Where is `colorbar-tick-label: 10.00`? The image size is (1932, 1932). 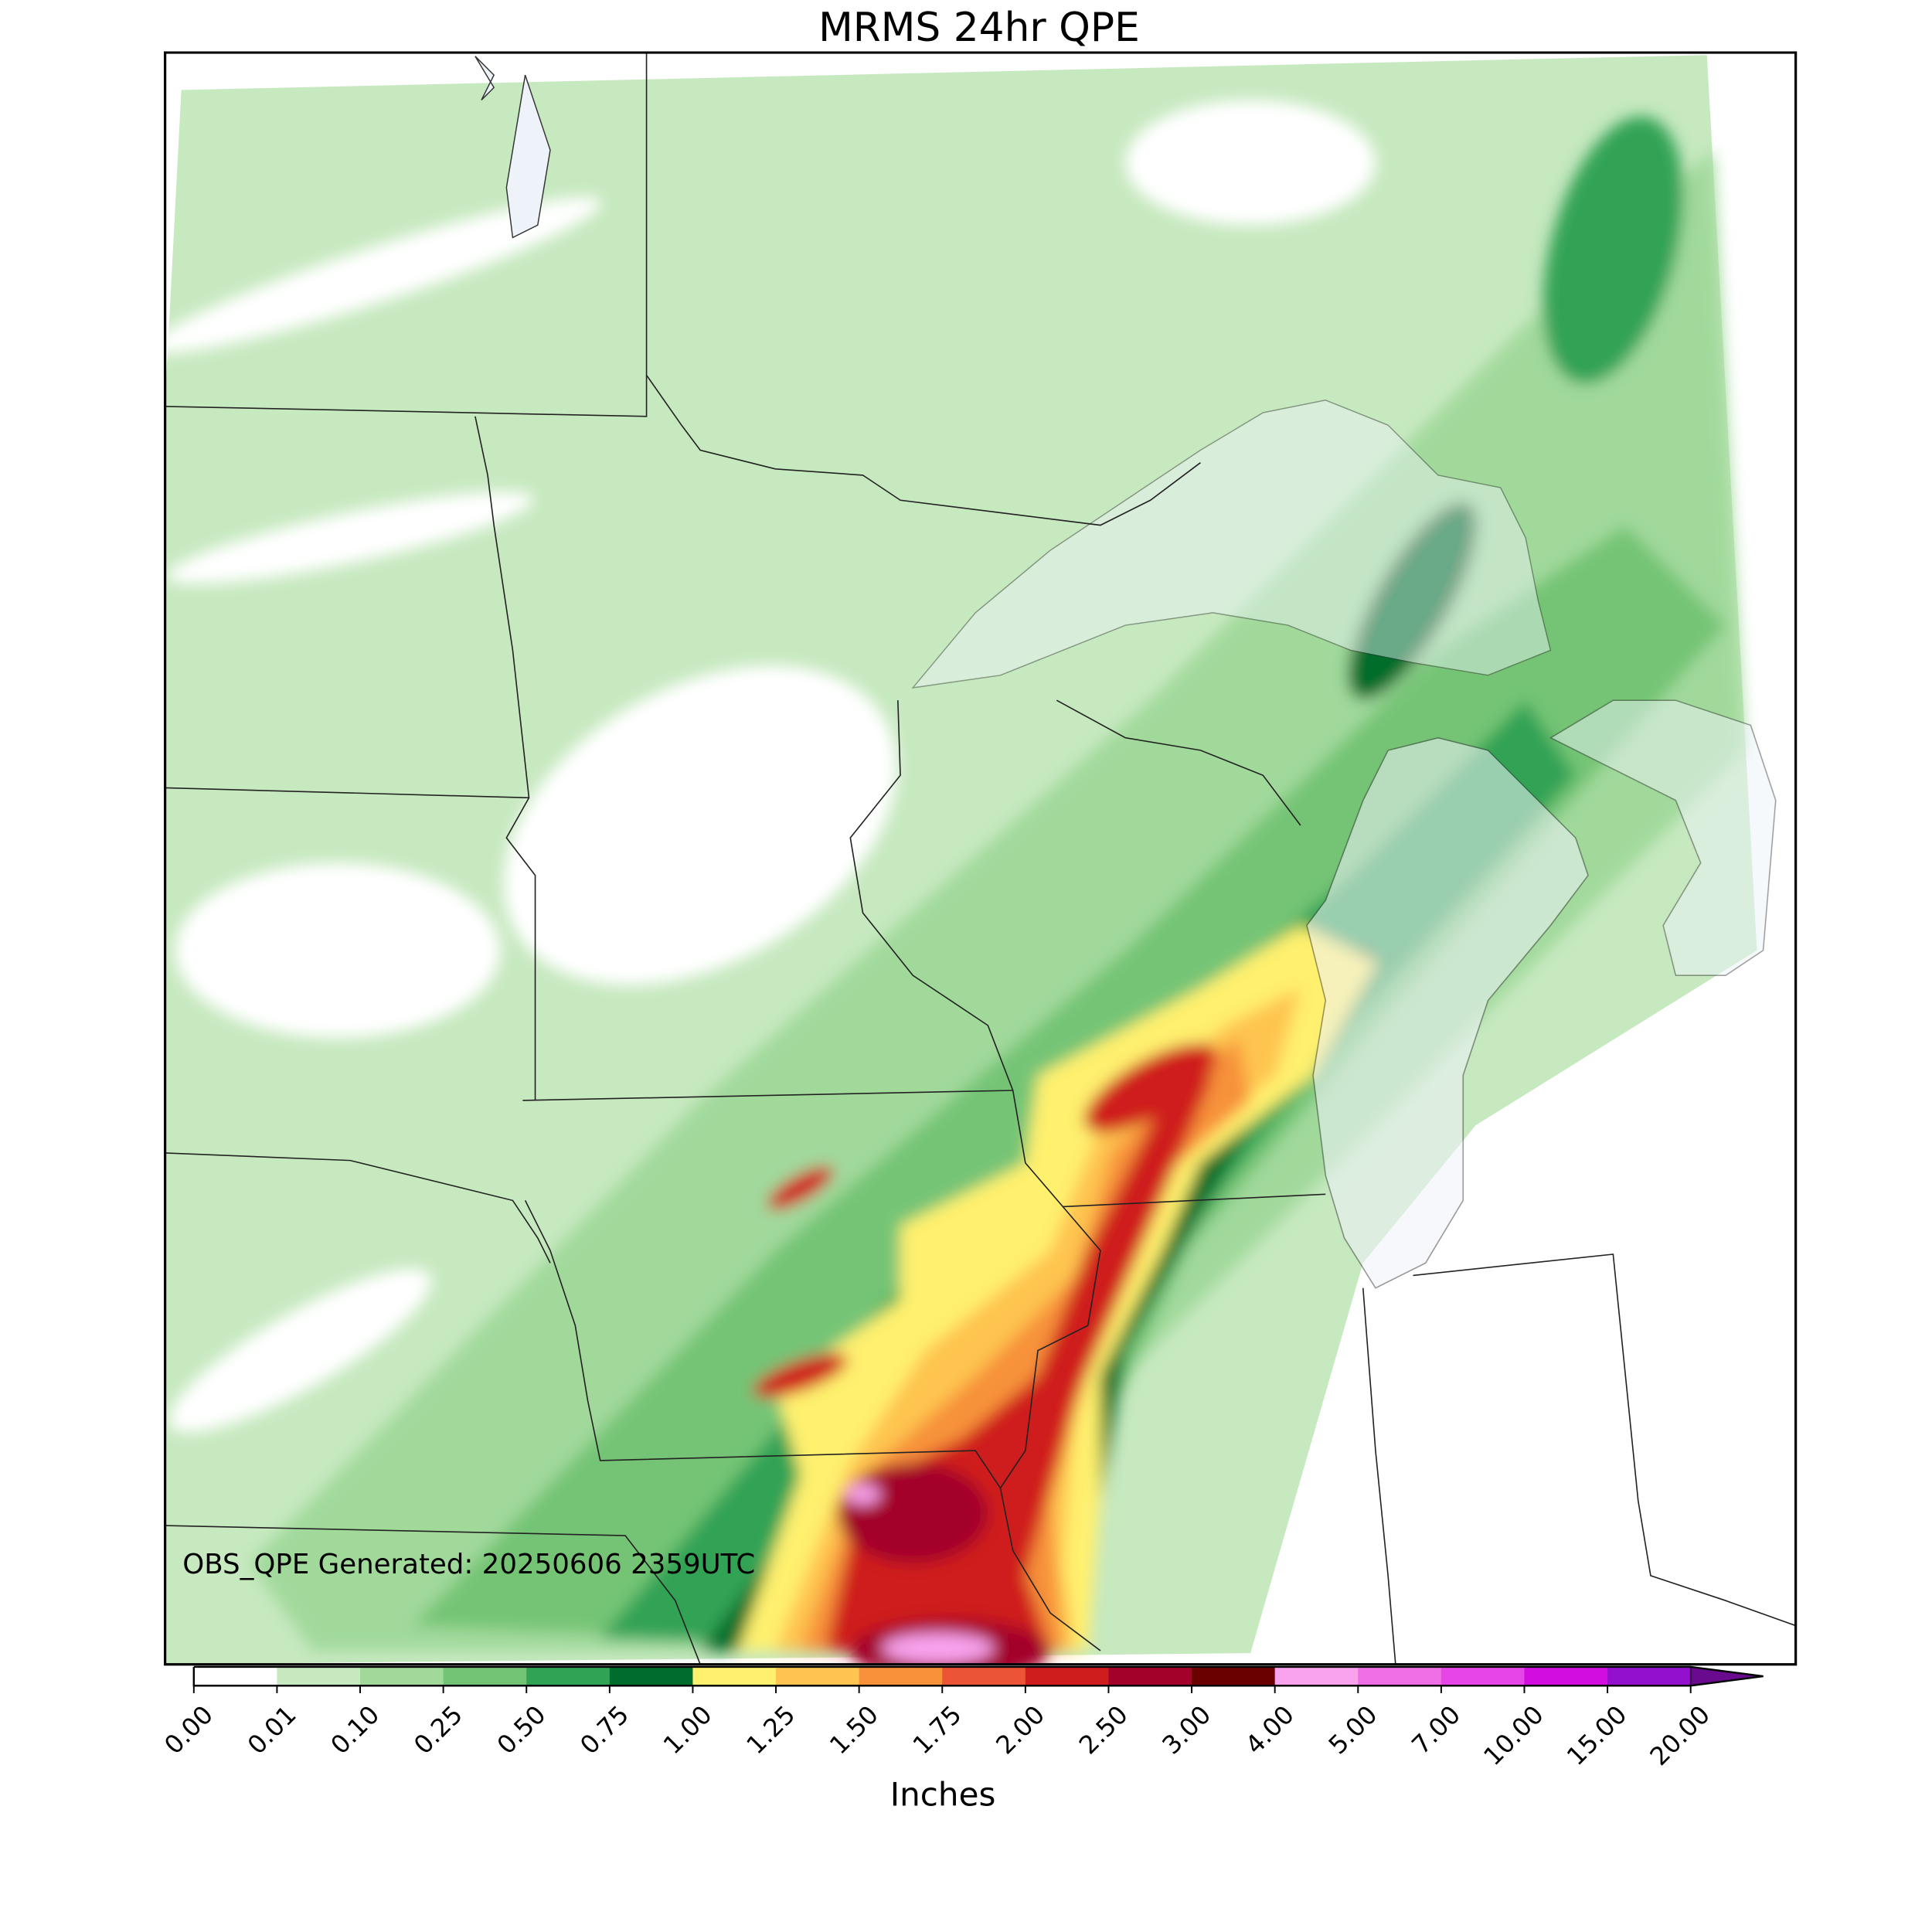
colorbar-tick-label: 10.00 is located at coordinates (1513, 1736).